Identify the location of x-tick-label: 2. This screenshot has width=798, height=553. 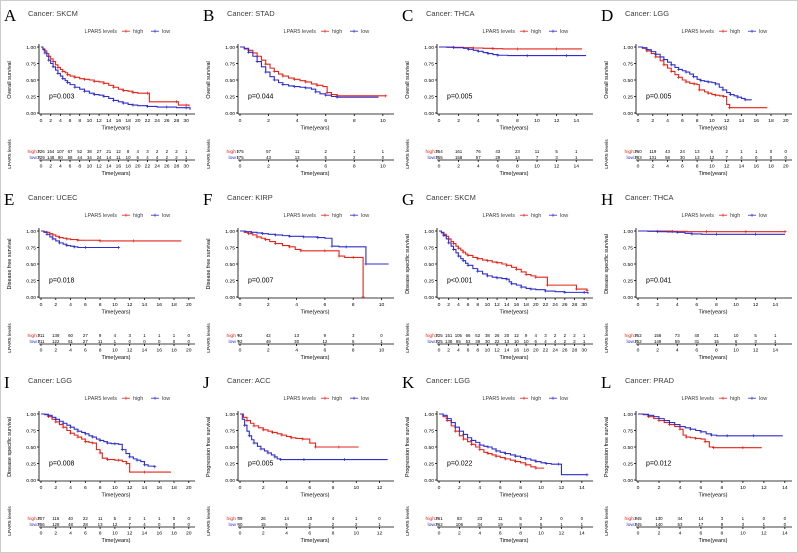
(652, 121).